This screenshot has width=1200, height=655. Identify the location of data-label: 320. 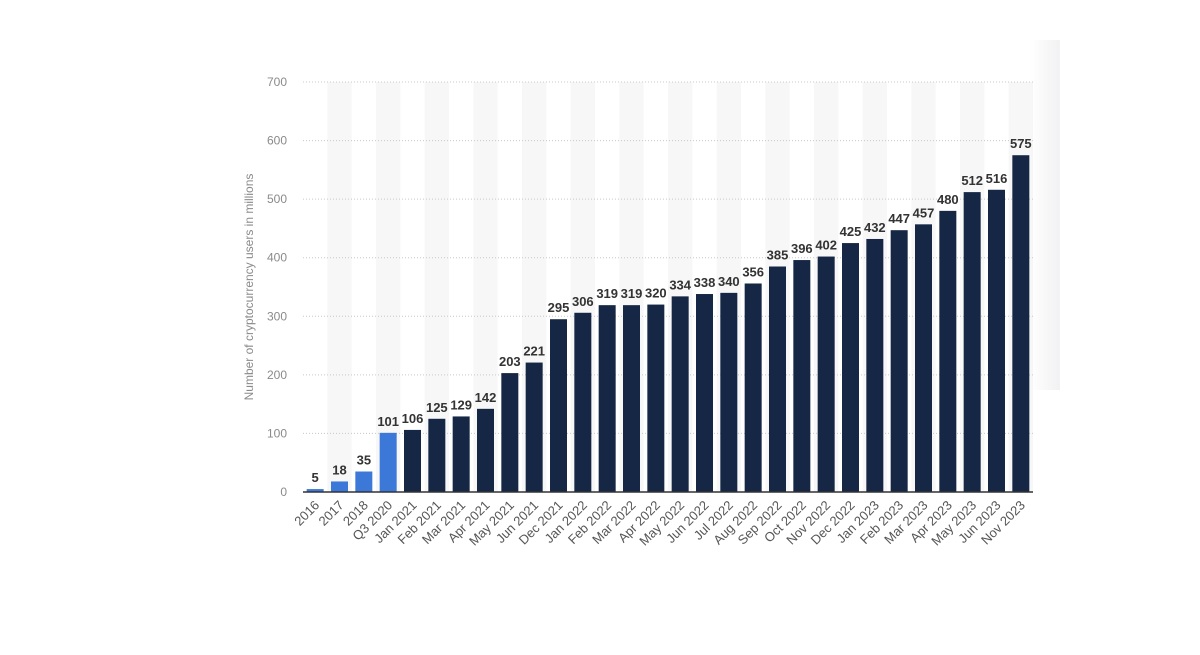
(656, 293).